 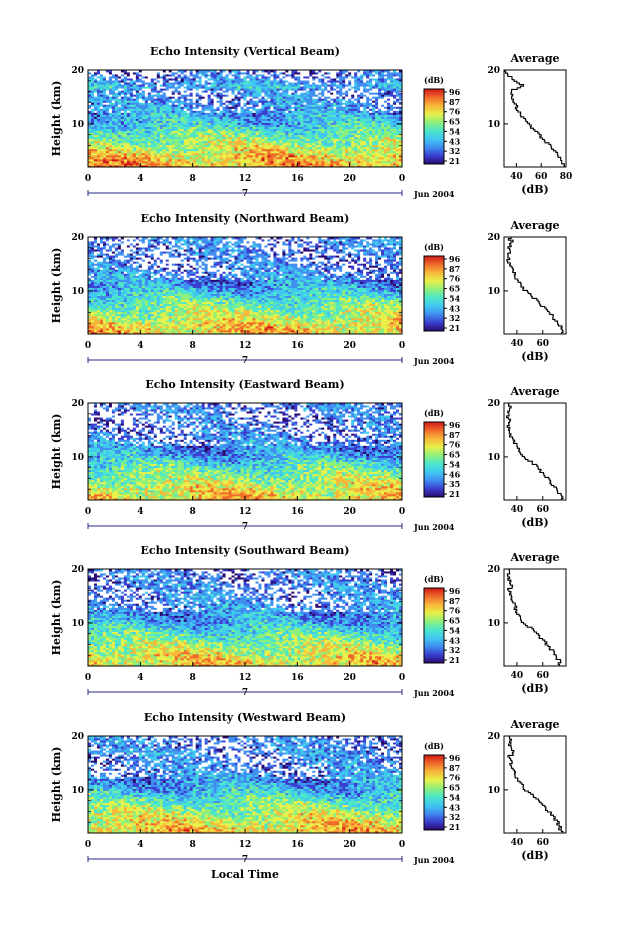 I want to click on x-tick-label: 0, so click(x=88, y=179).